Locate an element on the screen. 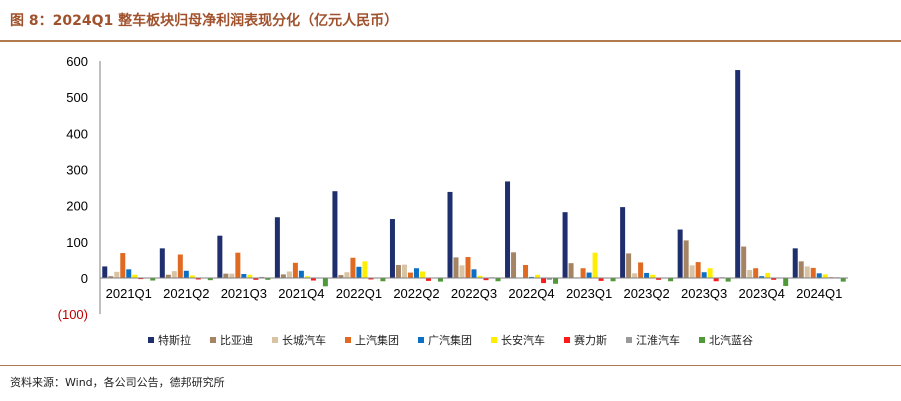 This screenshot has height=401, width=901. y-tick-label: 200 is located at coordinates (77, 206).